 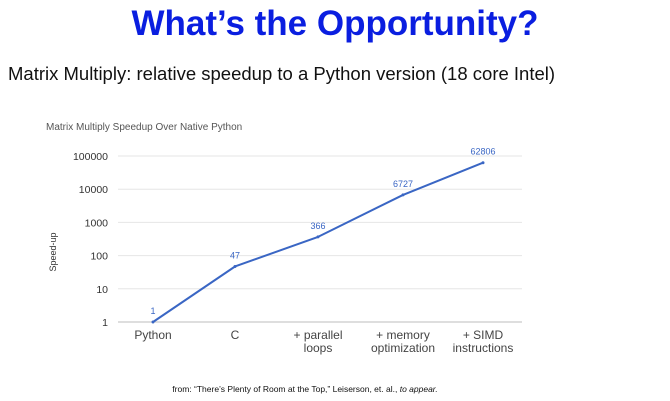 I want to click on data-label: 1, so click(x=152, y=311).